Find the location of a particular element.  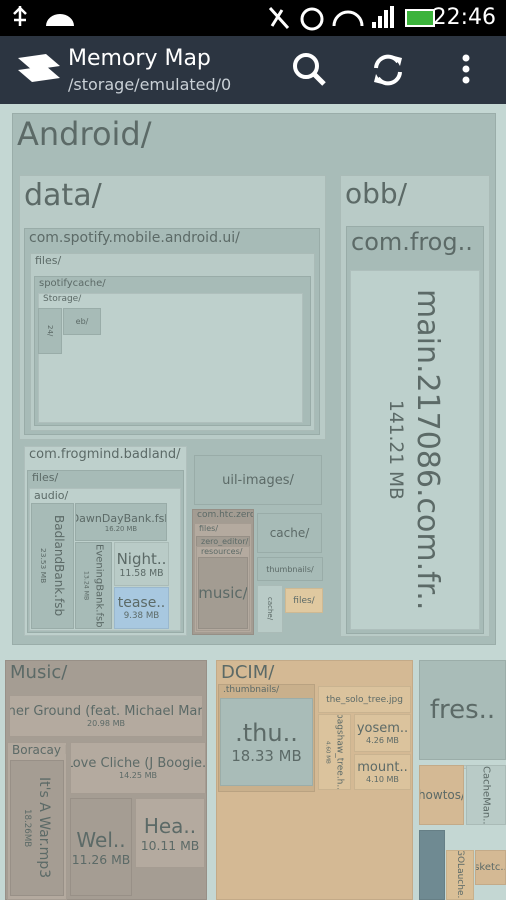

node-size: 11.58 MB is located at coordinates (141, 573).